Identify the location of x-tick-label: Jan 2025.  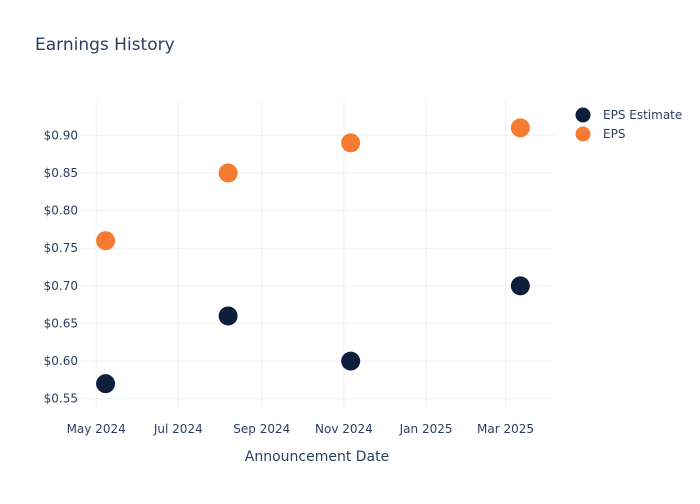
(426, 429).